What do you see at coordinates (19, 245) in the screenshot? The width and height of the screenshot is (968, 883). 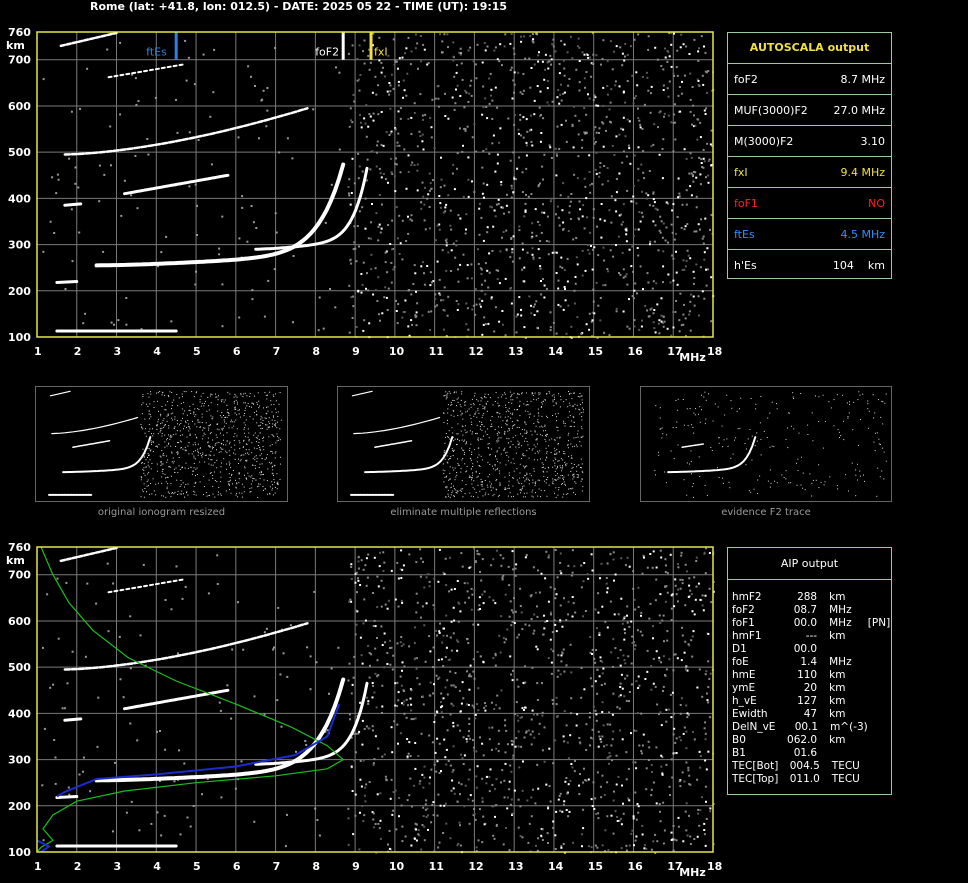 I see `y-tick-label: 300` at bounding box center [19, 245].